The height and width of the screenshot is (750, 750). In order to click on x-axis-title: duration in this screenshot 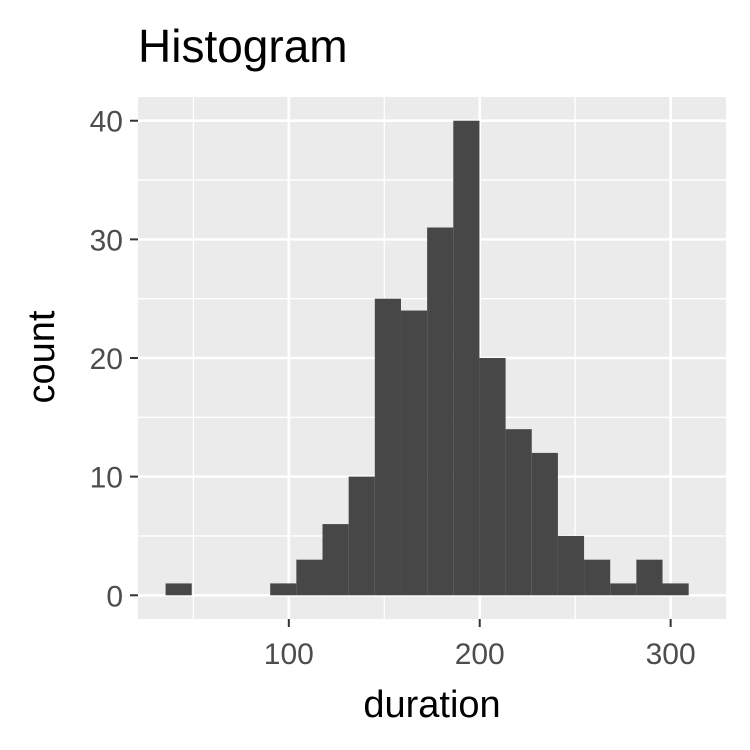, I will do `click(431, 705)`.